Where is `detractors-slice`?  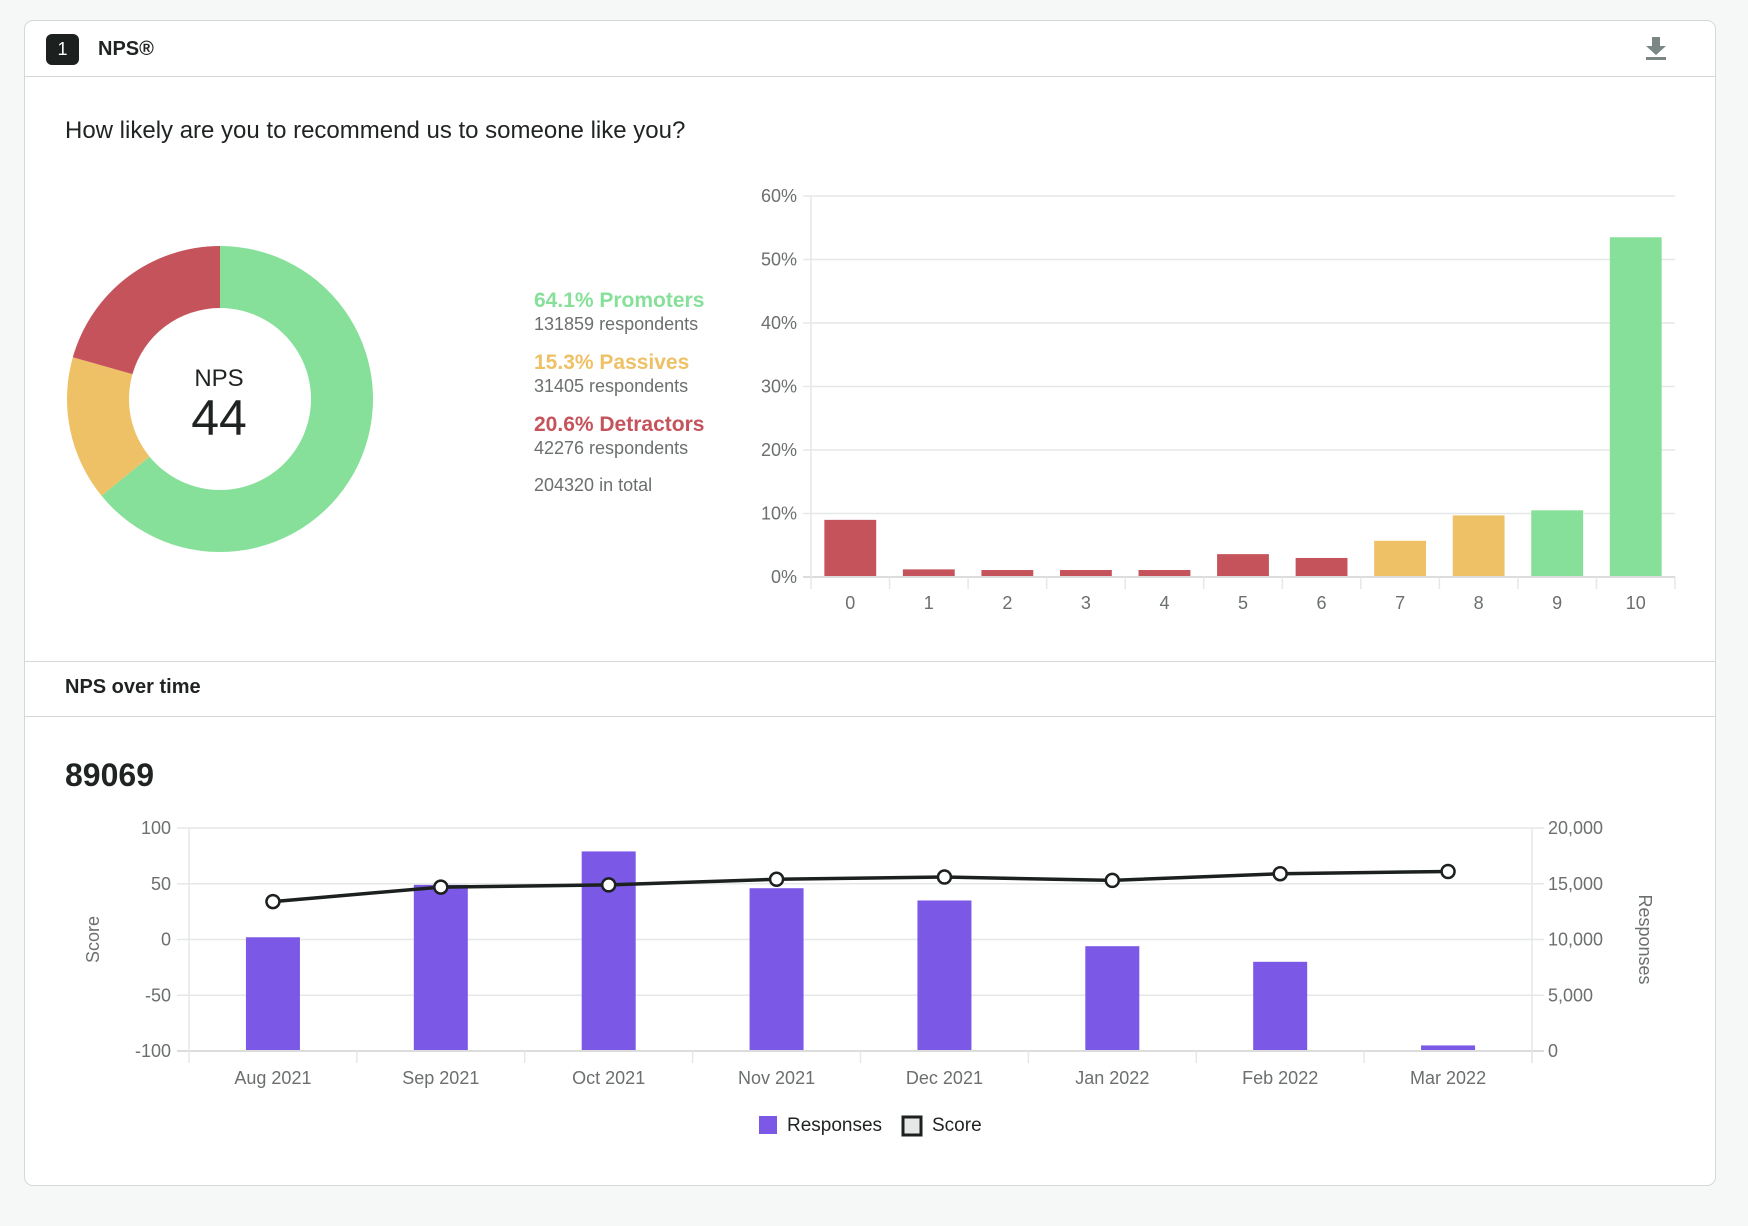
detractors-slice is located at coordinates (146, 310).